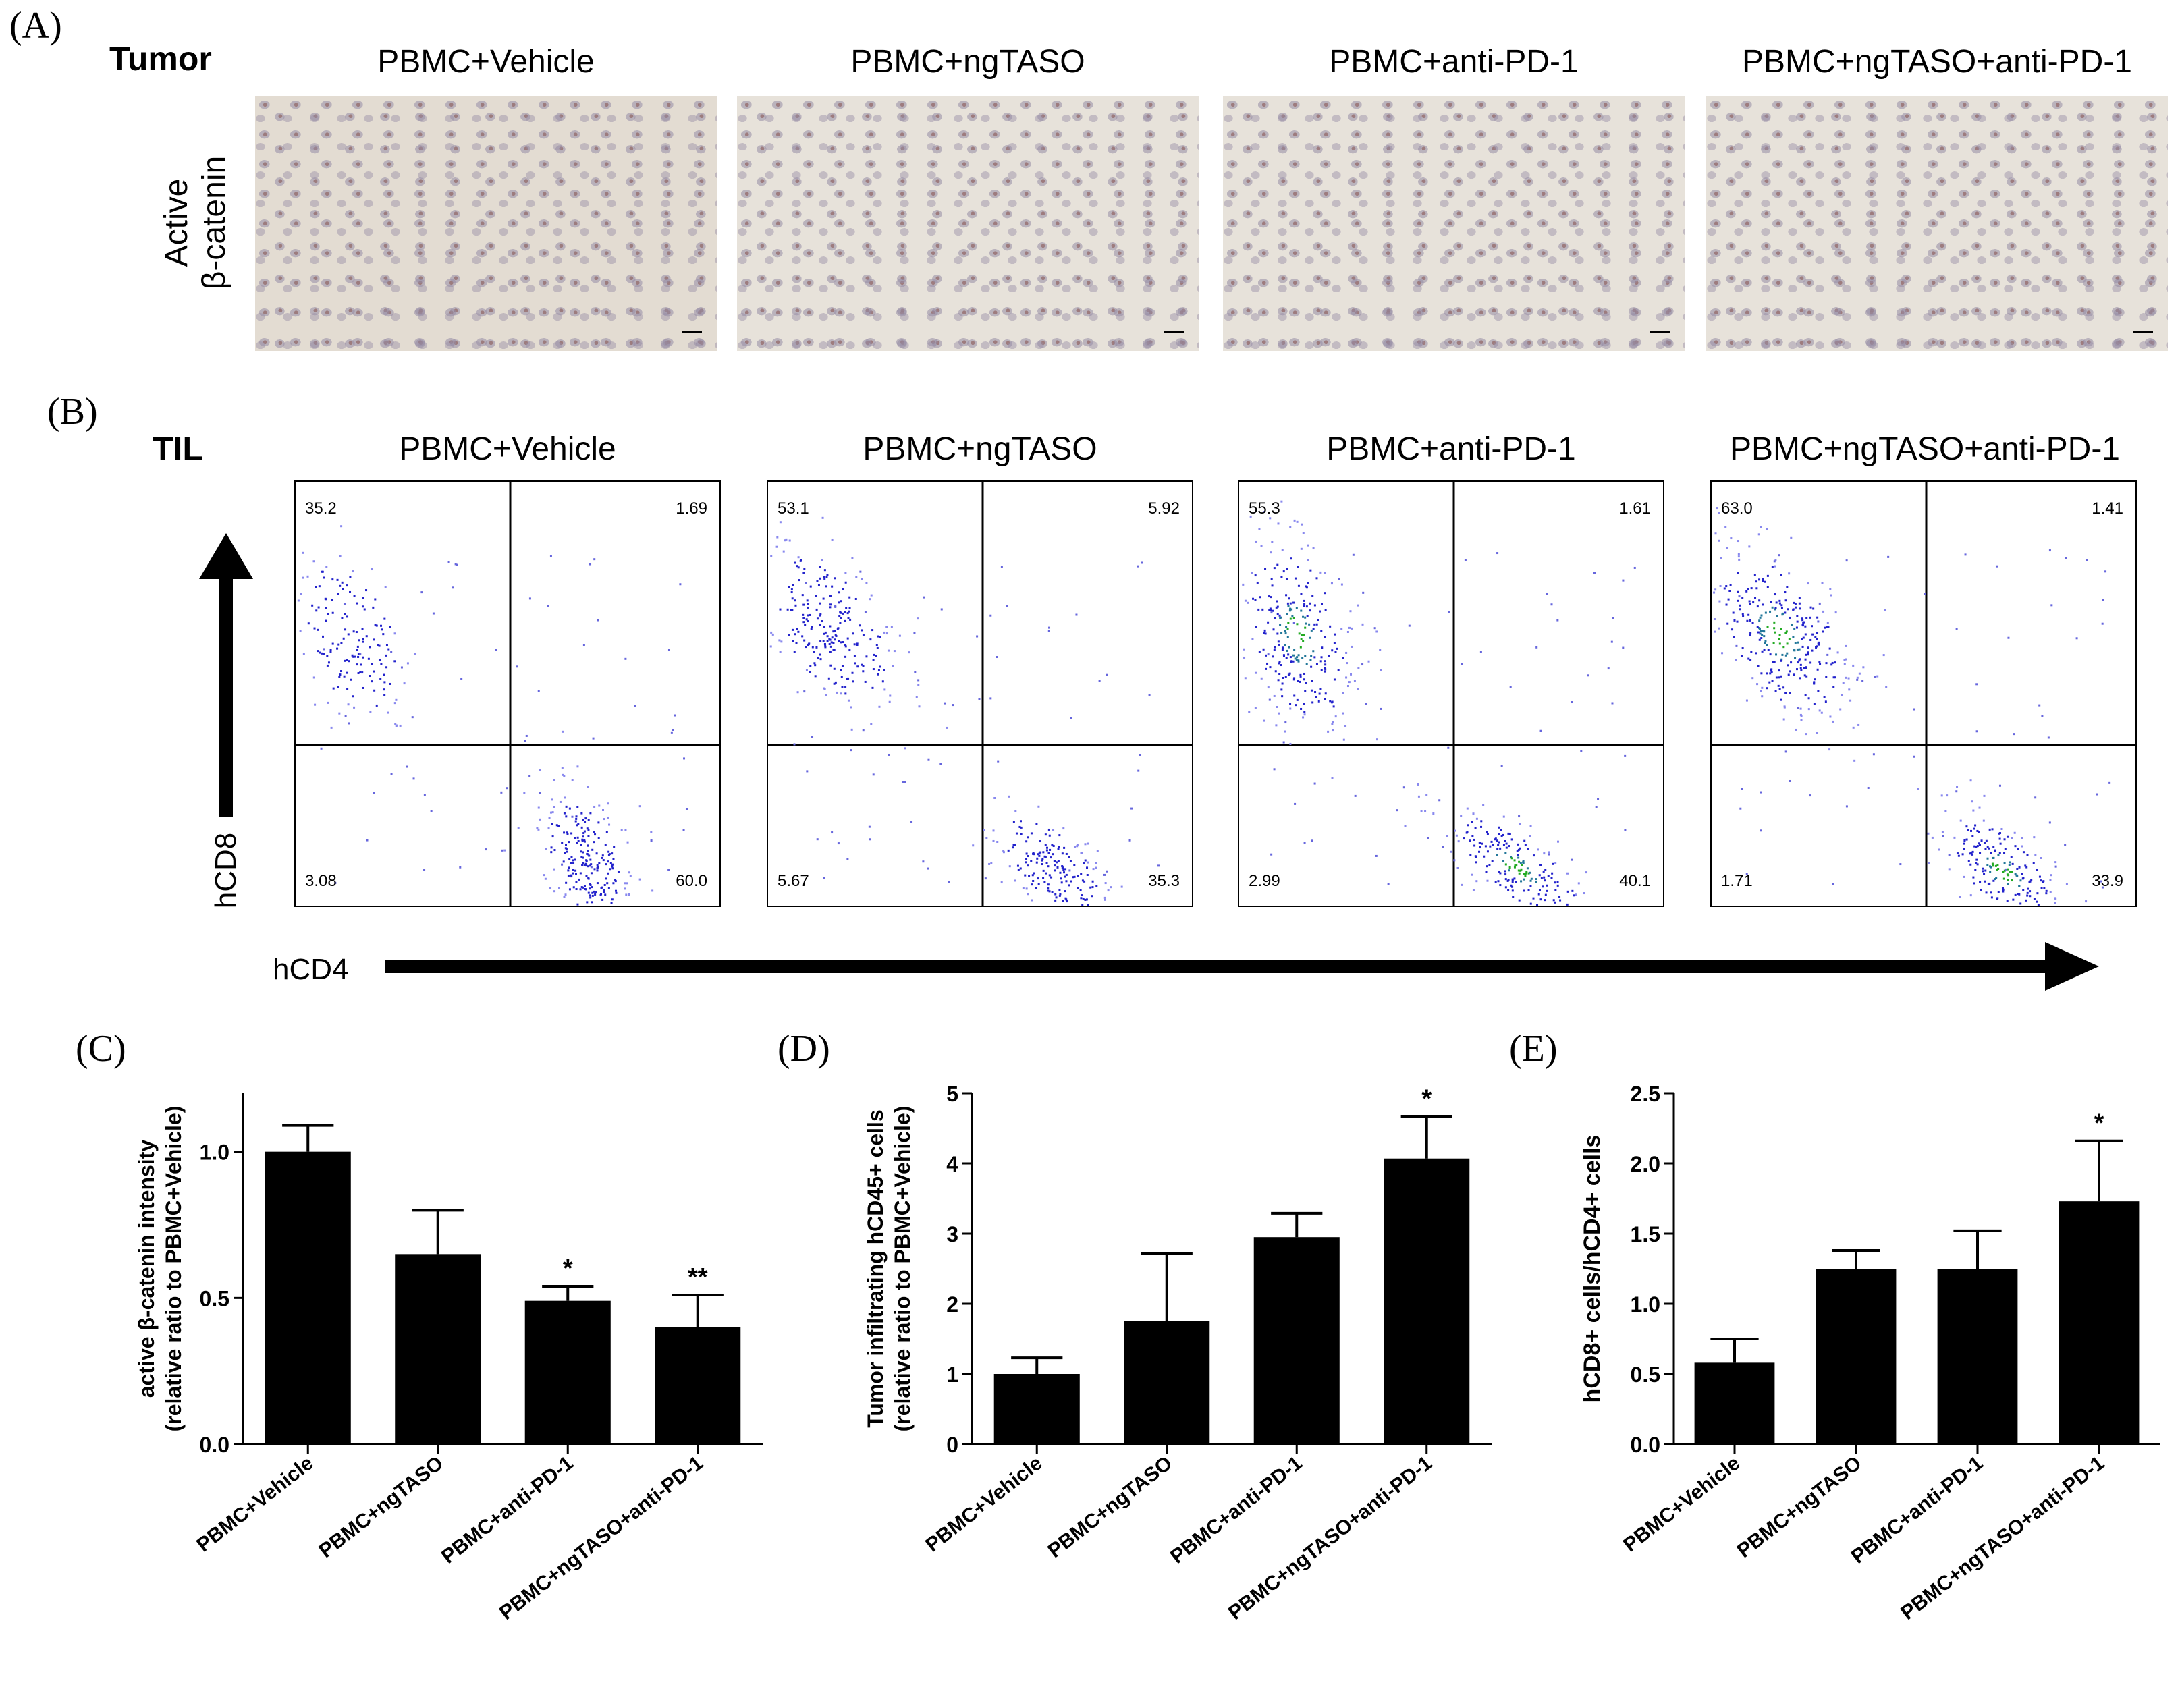  Describe the element at coordinates (1635, 881) in the screenshot. I see `quadrant-lr-value: 40.1` at that location.